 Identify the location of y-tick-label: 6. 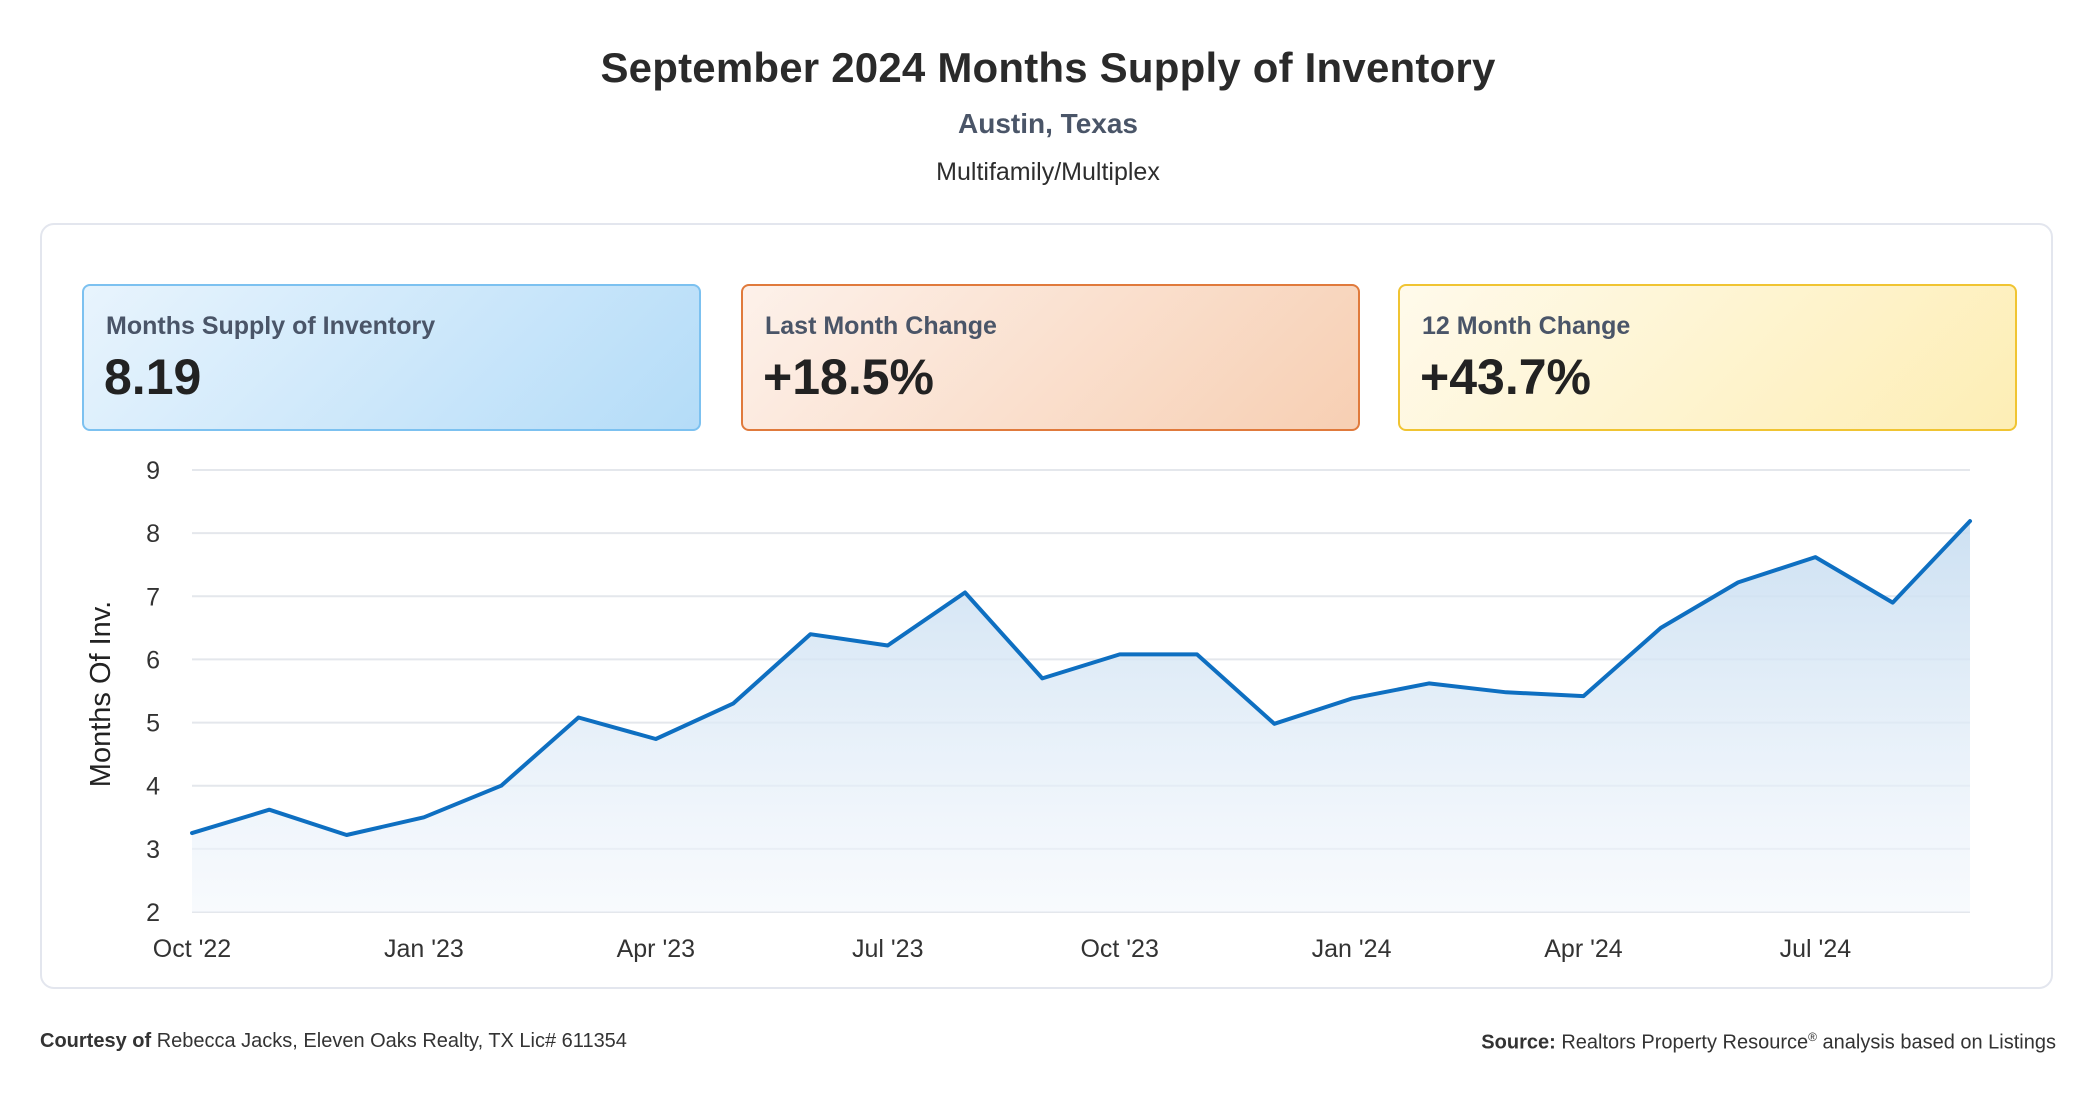
(153, 660).